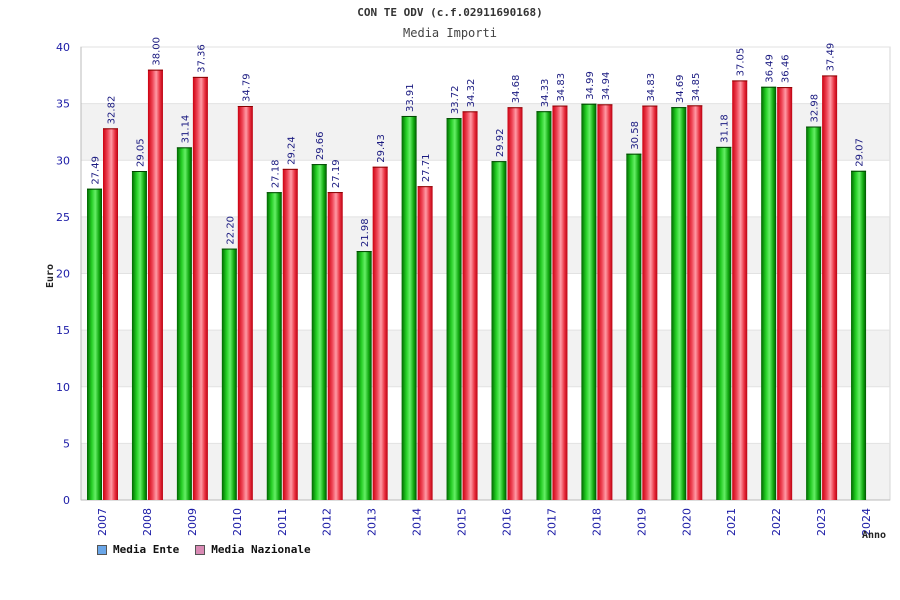  What do you see at coordinates (680, 88) in the screenshot?
I see `value-label: 34.69` at bounding box center [680, 88].